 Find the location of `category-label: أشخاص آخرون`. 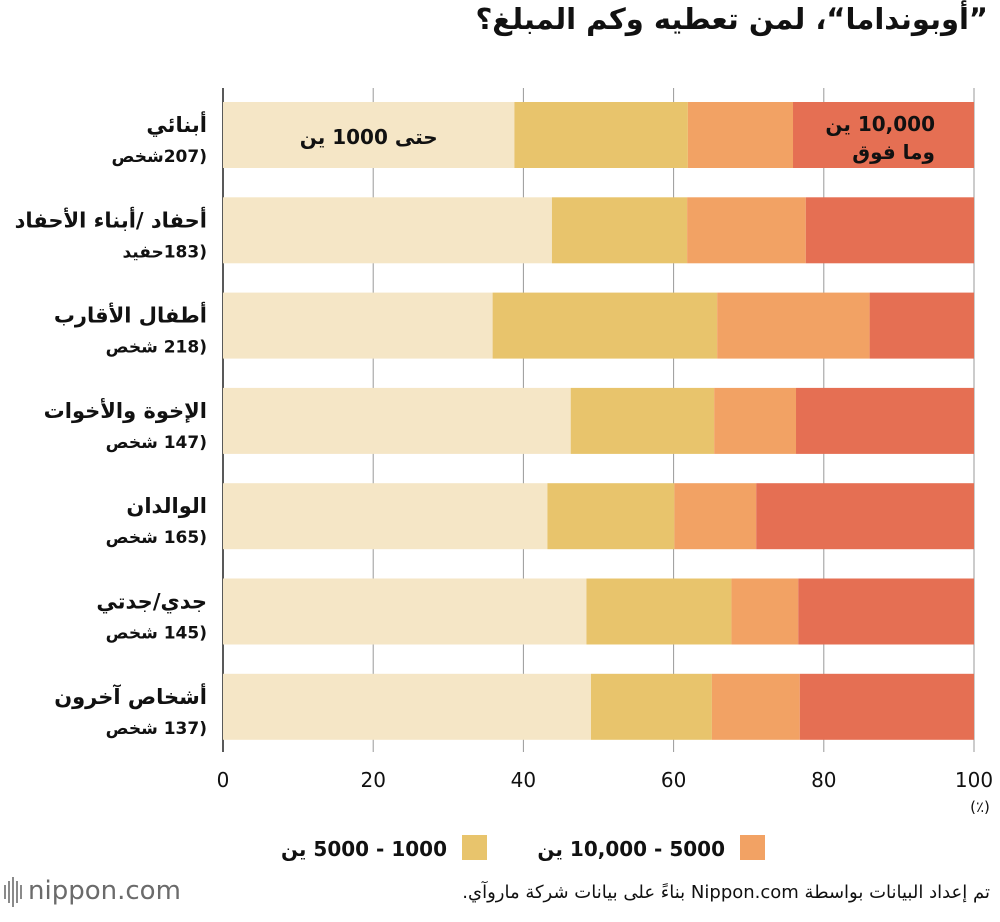

category-label: أشخاص آخرون is located at coordinates (130, 695).